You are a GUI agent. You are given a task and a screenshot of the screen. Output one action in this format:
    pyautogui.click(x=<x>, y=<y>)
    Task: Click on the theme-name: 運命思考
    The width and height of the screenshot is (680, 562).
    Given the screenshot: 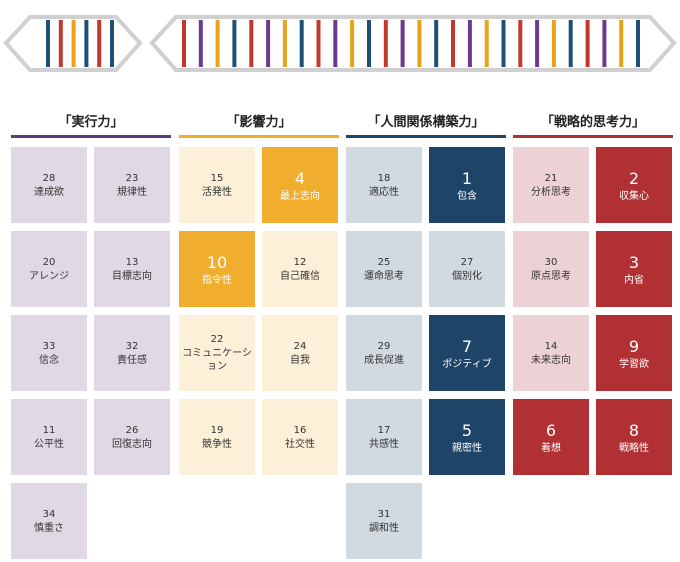 What is the action you would take?
    pyautogui.click(x=384, y=276)
    